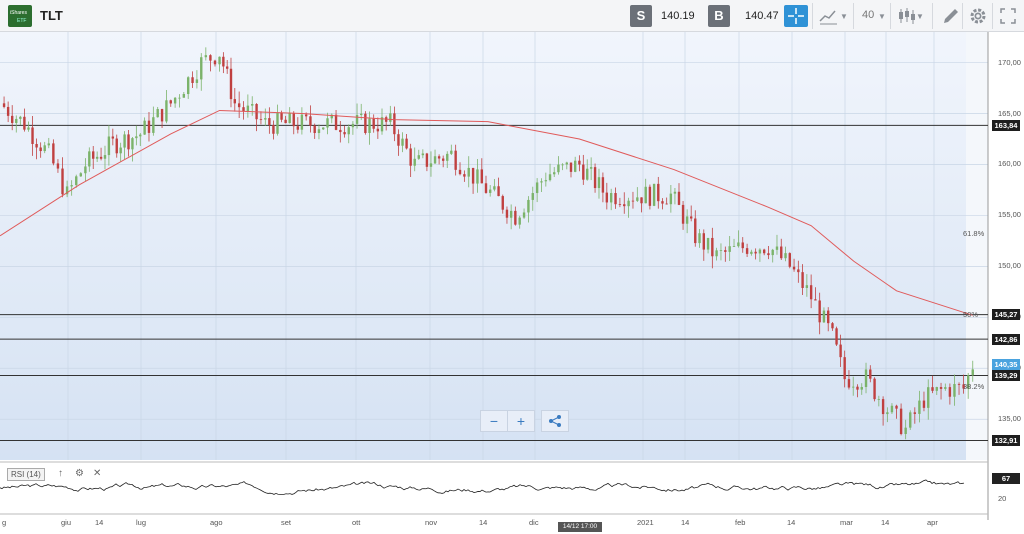  I want to click on chart-right-margin, so click(977, 246).